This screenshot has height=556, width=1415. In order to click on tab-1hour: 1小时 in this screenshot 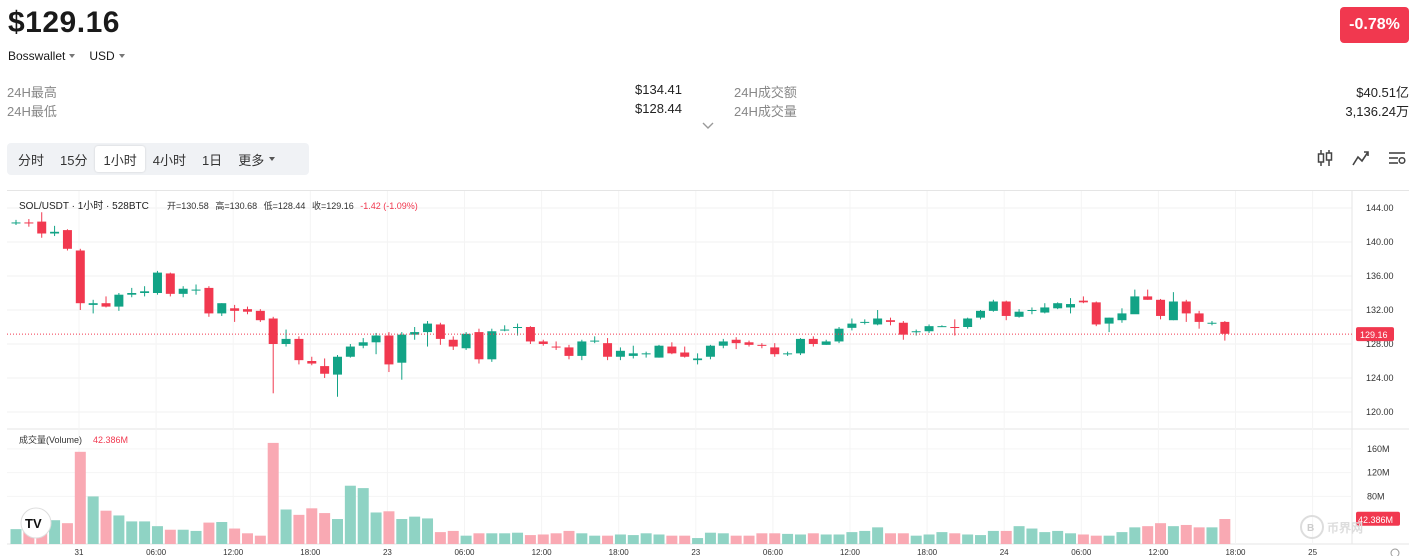, I will do `click(120, 159)`.